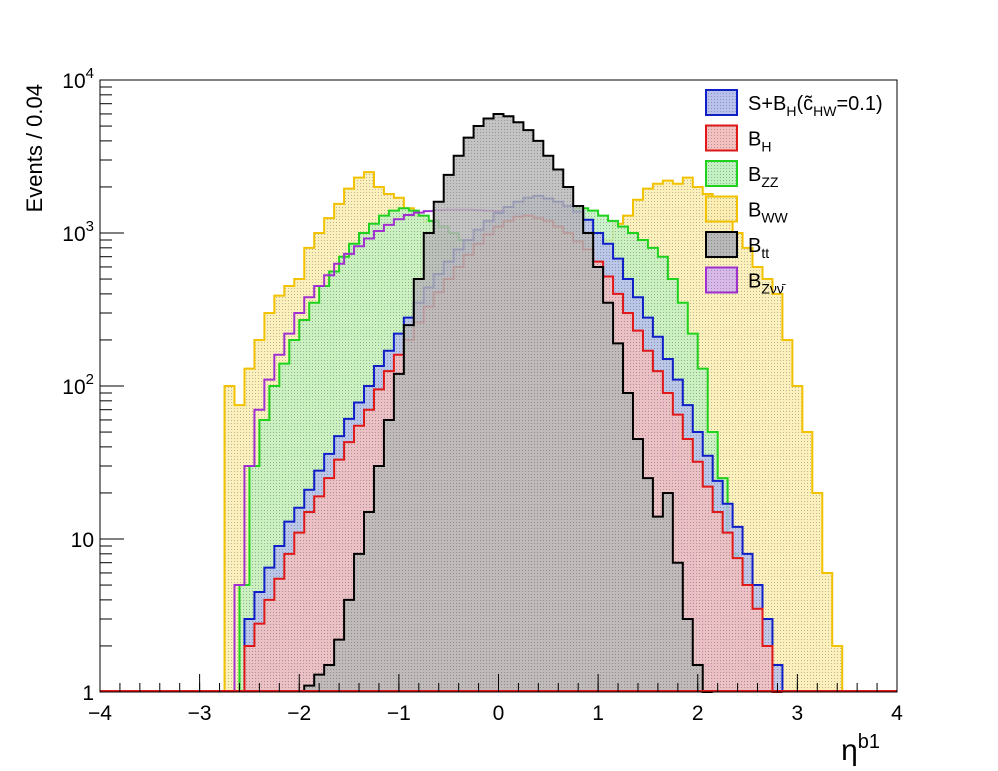 The width and height of the screenshot is (998, 771). What do you see at coordinates (869, 742) in the screenshot?
I see `x-axis-superscript: b1` at bounding box center [869, 742].